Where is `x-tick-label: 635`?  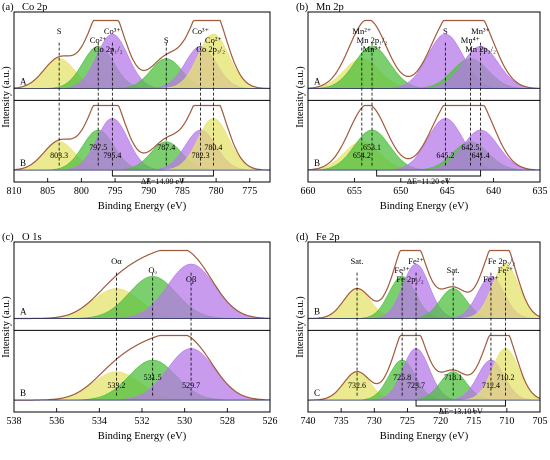 x-tick-label: 635 is located at coordinates (540, 191).